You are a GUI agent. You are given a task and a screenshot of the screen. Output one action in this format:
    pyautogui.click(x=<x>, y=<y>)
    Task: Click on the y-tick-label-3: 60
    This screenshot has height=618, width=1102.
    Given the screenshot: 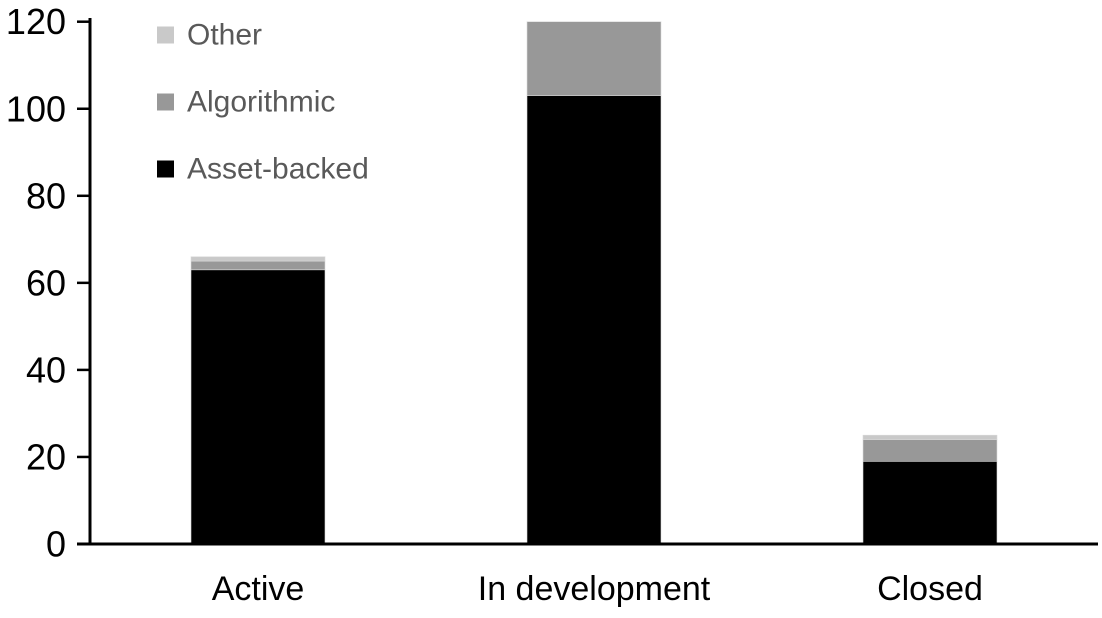 What is the action you would take?
    pyautogui.click(x=46, y=282)
    